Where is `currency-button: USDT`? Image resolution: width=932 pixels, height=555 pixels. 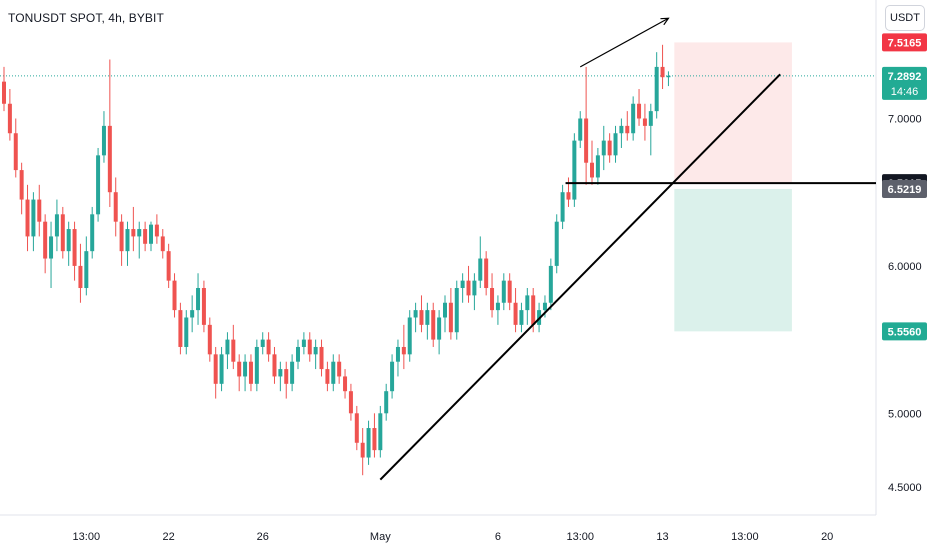
currency-button: USDT is located at coordinates (905, 18).